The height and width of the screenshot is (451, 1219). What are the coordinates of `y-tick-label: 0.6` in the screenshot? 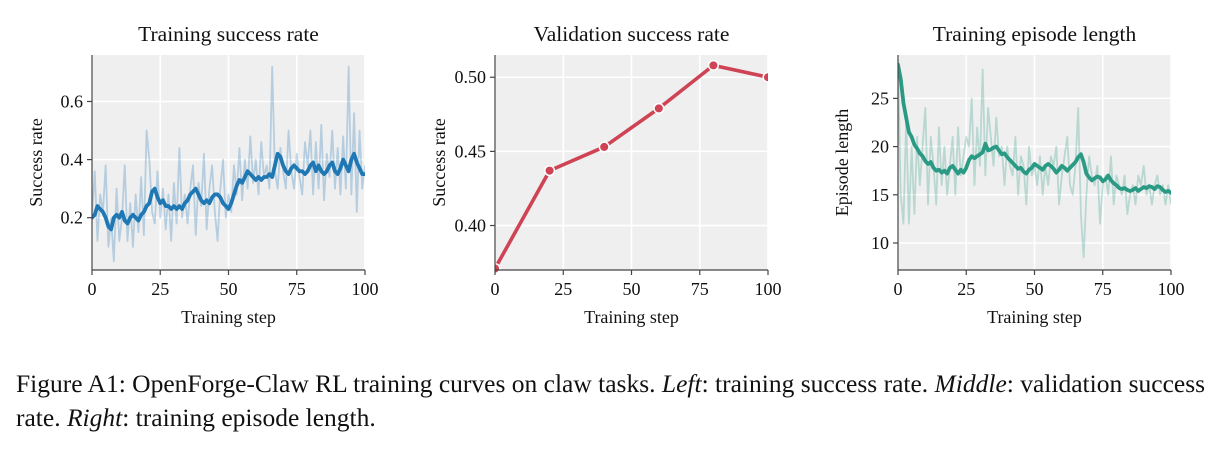 It's located at (72, 101).